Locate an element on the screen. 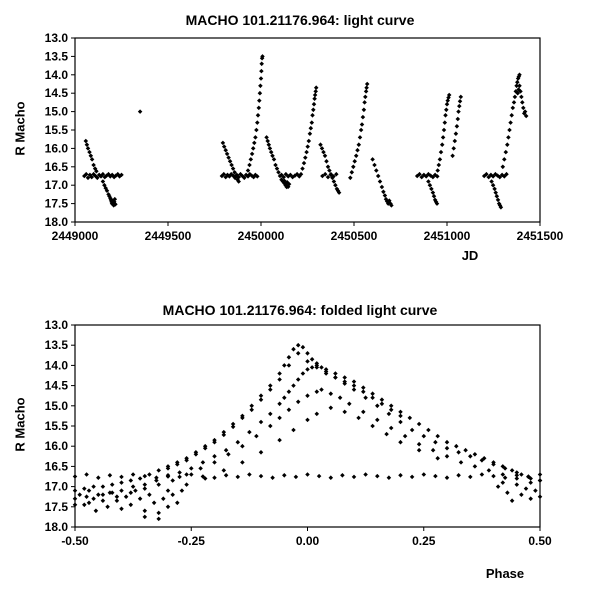 The height and width of the screenshot is (600, 600). x-tick-label: 0.50 is located at coordinates (540, 541).